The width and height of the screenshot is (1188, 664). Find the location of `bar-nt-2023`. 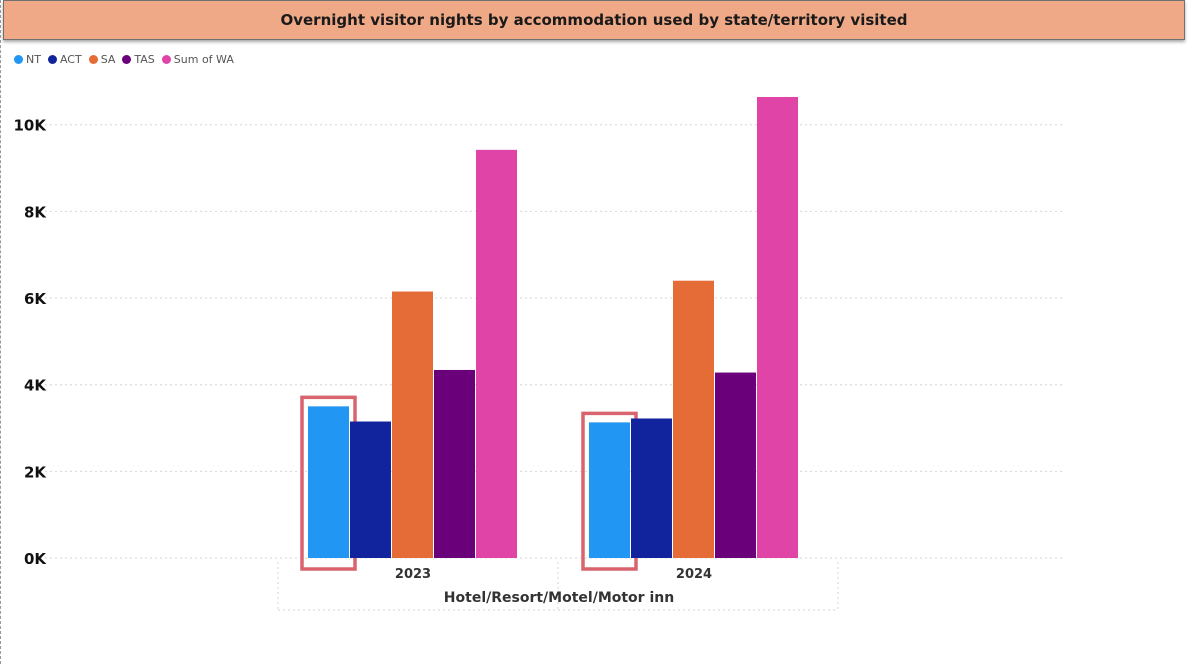

bar-nt-2023 is located at coordinates (328, 482).